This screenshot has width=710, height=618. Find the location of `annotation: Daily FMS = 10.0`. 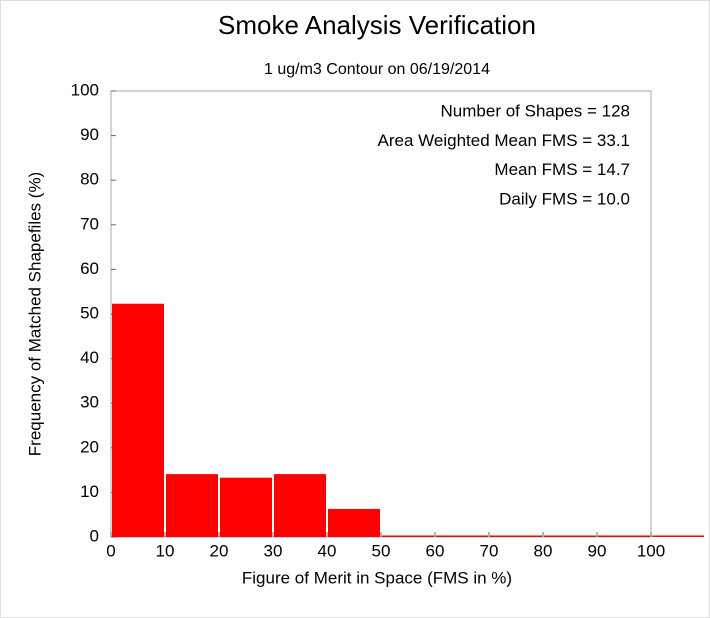

annotation: Daily FMS = 10.0 is located at coordinates (564, 198).